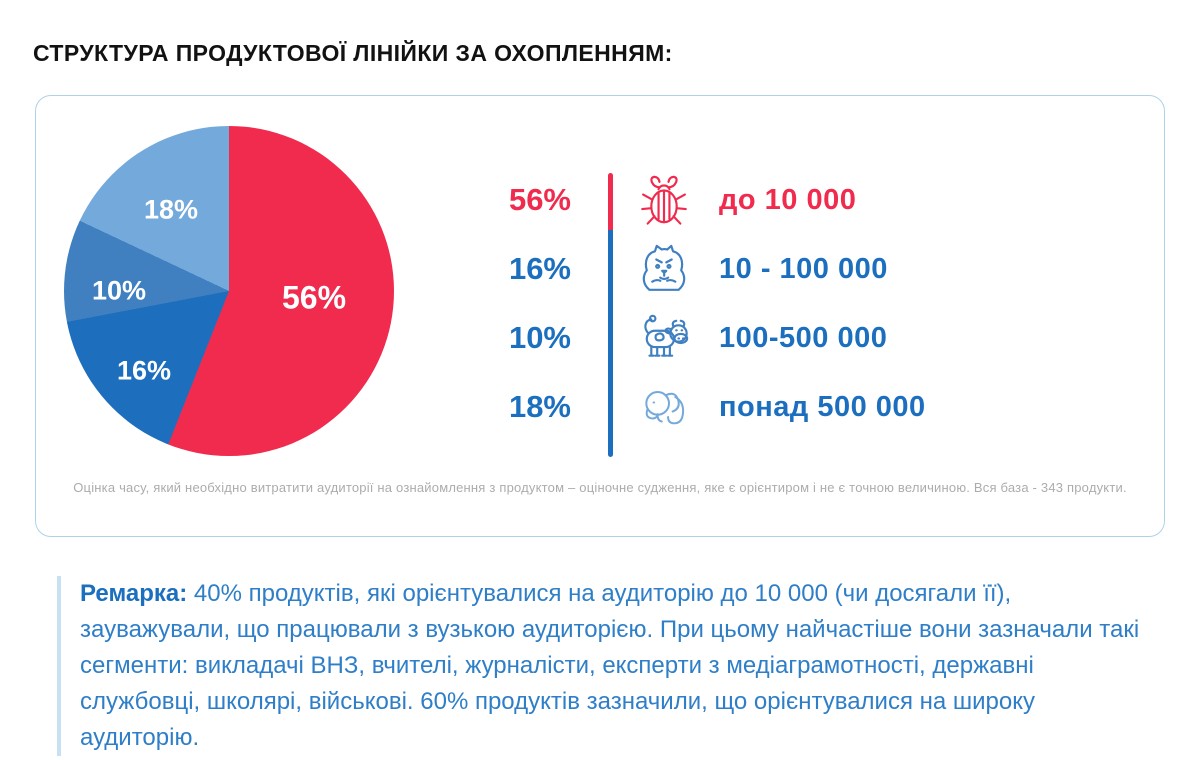  Describe the element at coordinates (822, 406) in the screenshot. I see `legend-label: понад 500 000` at that location.